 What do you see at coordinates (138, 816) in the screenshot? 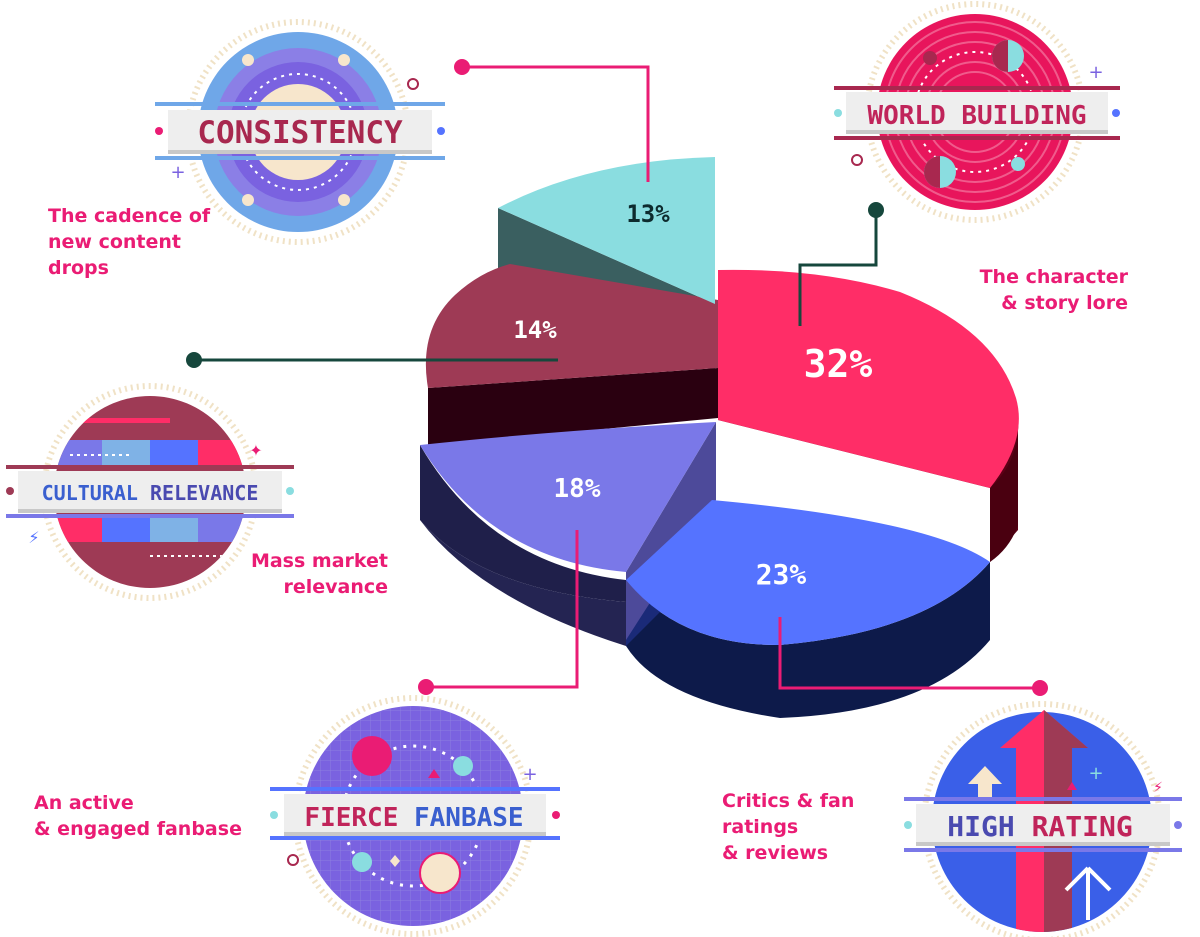
I see `desc-fierce-fanbase: An active & engaged fanbase` at bounding box center [138, 816].